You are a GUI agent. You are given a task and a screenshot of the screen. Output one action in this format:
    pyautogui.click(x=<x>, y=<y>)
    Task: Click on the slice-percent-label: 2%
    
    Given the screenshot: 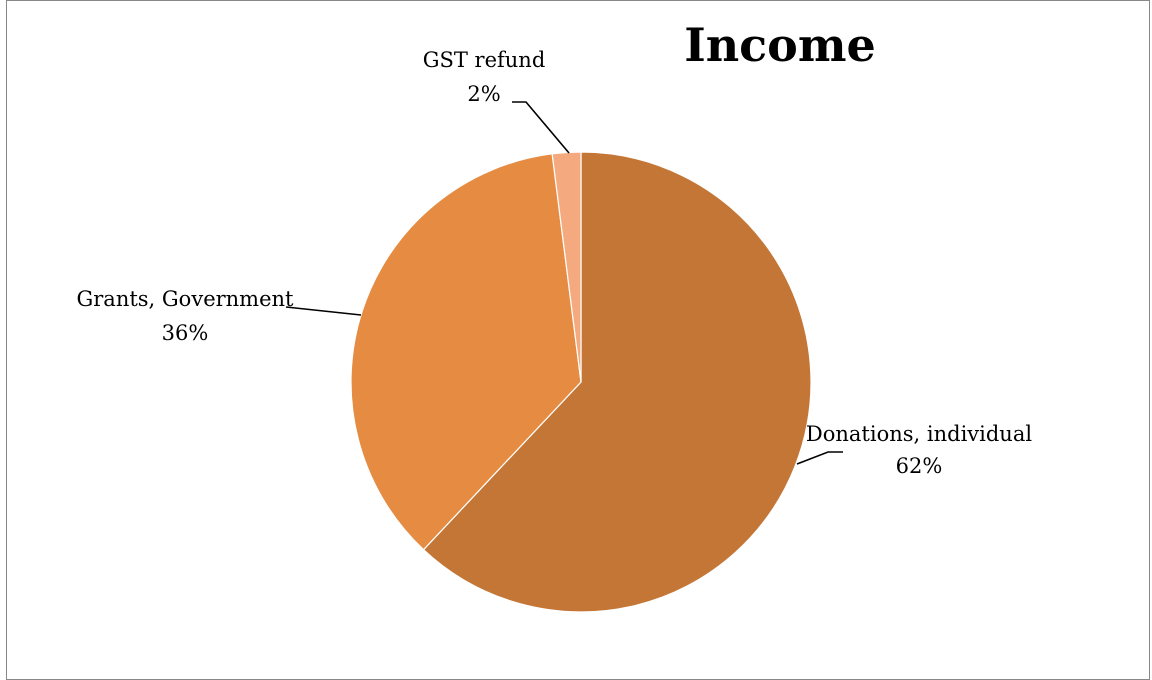 What is the action you would take?
    pyautogui.click(x=483, y=94)
    